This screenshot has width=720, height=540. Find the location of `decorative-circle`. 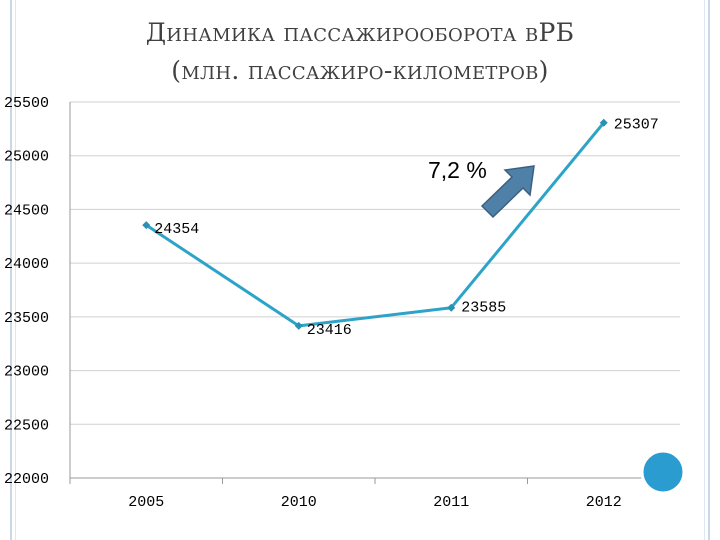

decorative-circle is located at coordinates (663, 472).